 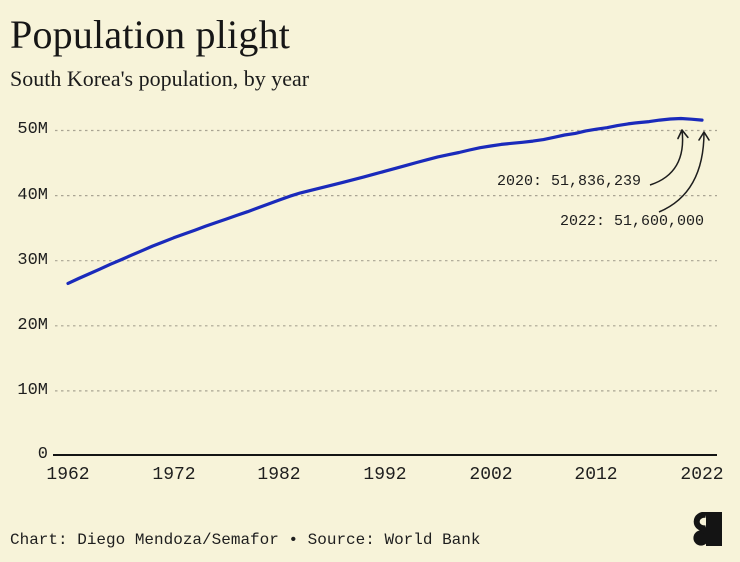 I want to click on x-tick-label: 1982, so click(x=279, y=475).